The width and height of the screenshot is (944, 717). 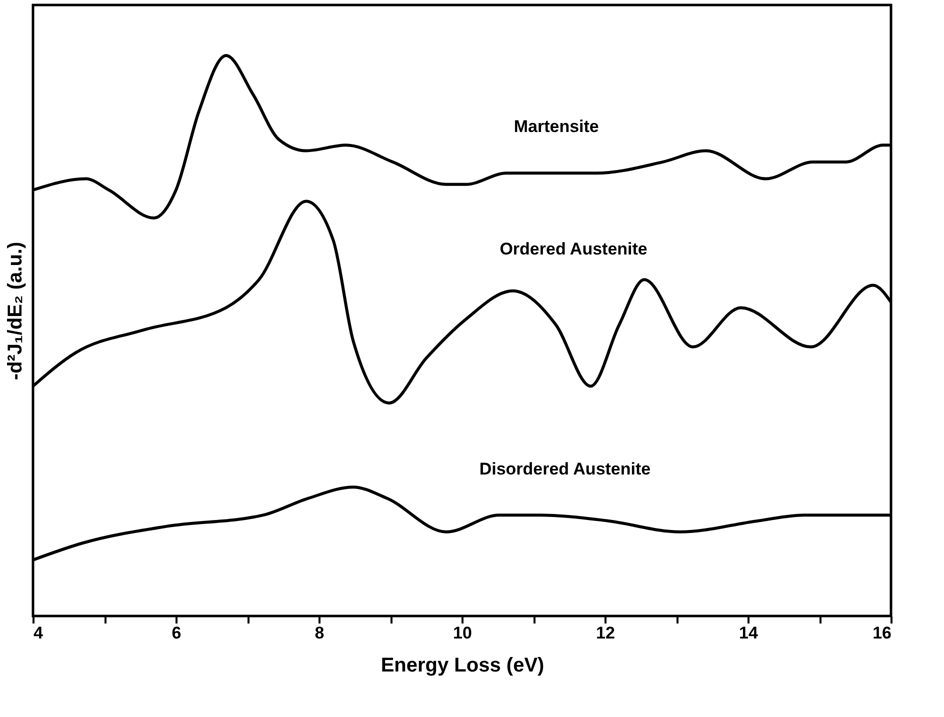 I want to click on series-label: Ordered Austenite, so click(x=574, y=248).